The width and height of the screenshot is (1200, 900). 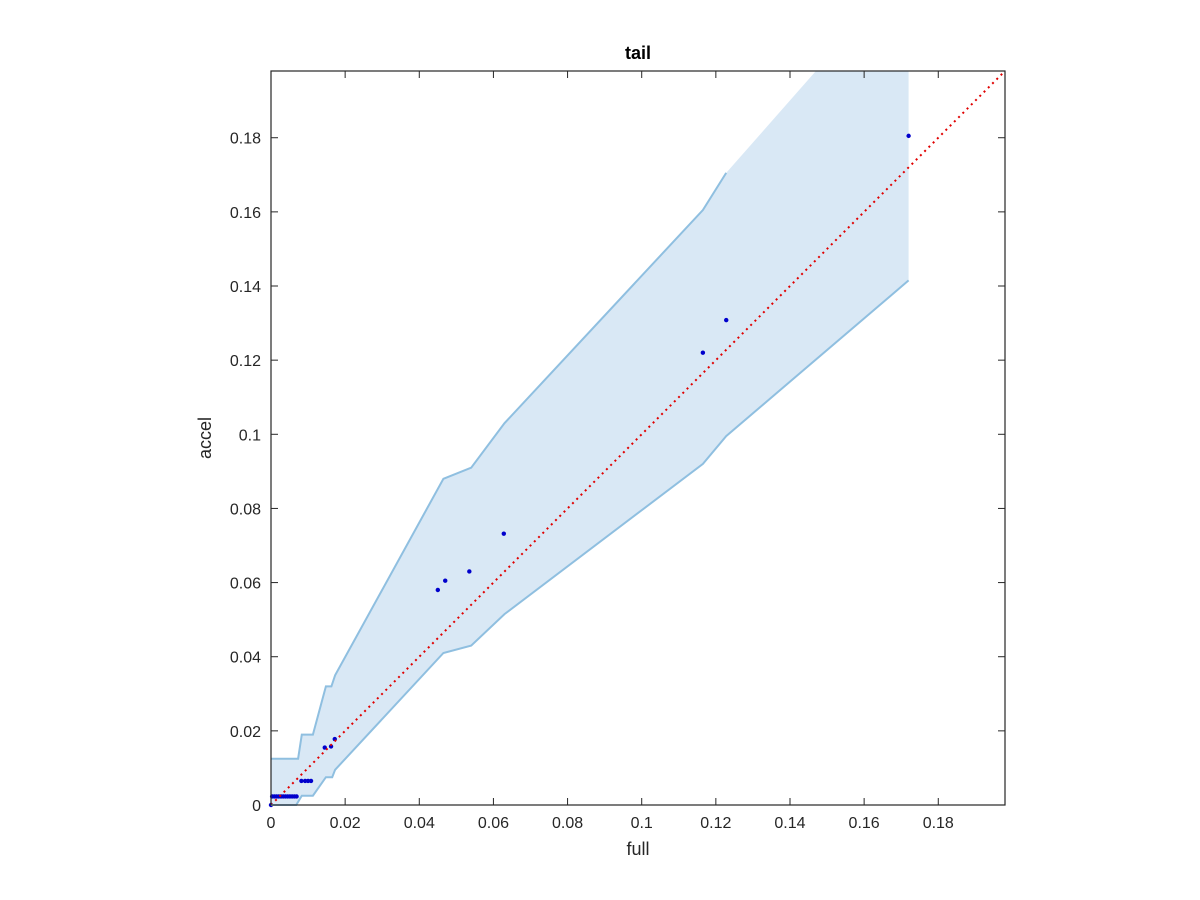 What do you see at coordinates (245, 139) in the screenshot?
I see `y-tick-label: 0.18` at bounding box center [245, 139].